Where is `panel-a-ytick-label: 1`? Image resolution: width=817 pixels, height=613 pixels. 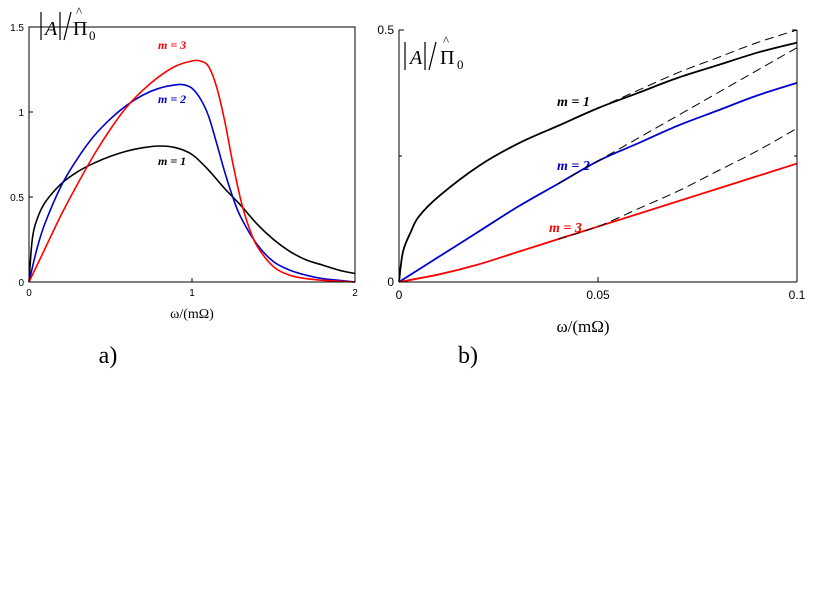 panel-a-ytick-label: 1 is located at coordinates (21, 113).